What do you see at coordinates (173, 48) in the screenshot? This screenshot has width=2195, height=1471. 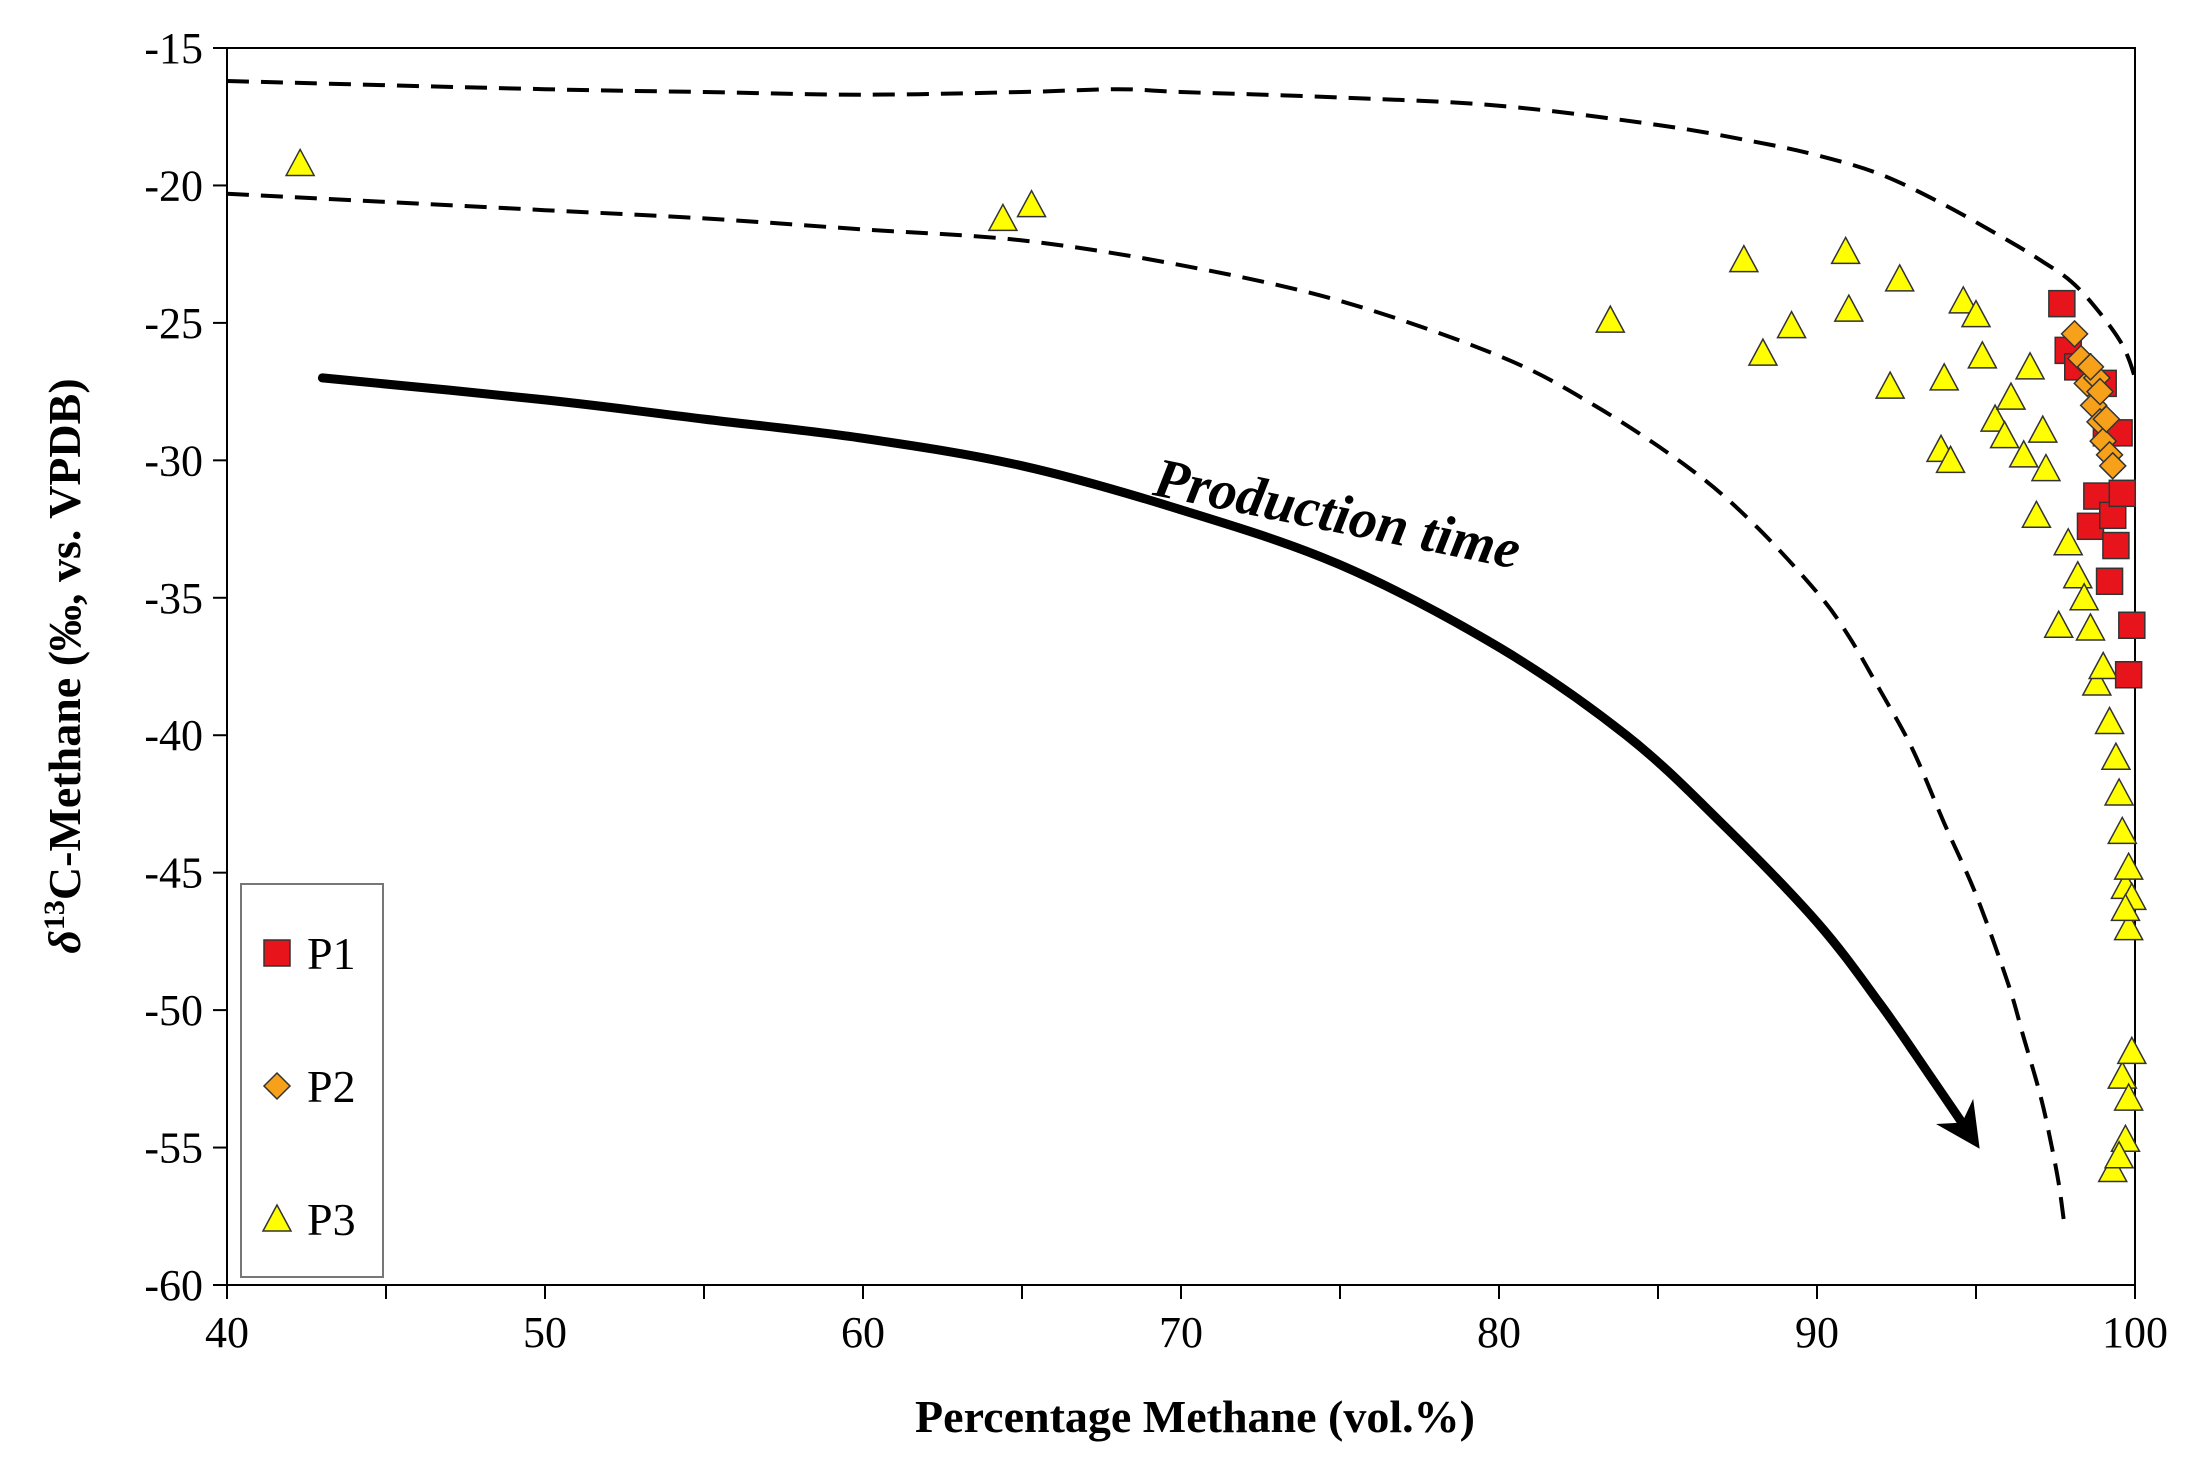 I see `y-tick-label: -15` at bounding box center [173, 48].